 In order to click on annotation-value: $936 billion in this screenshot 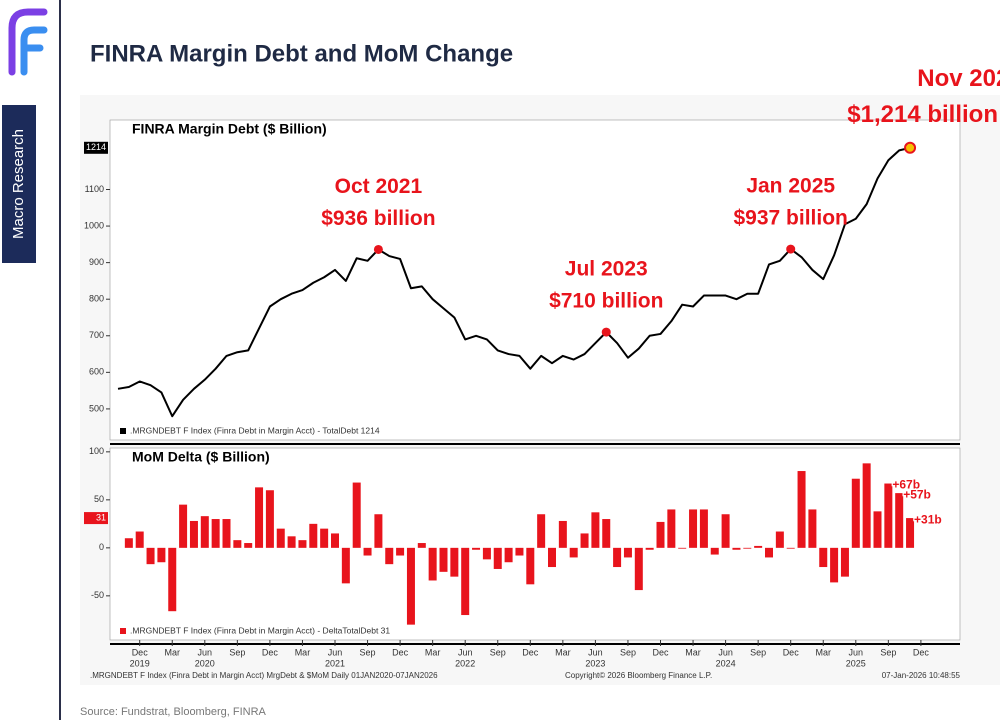, I will do `click(378, 218)`.